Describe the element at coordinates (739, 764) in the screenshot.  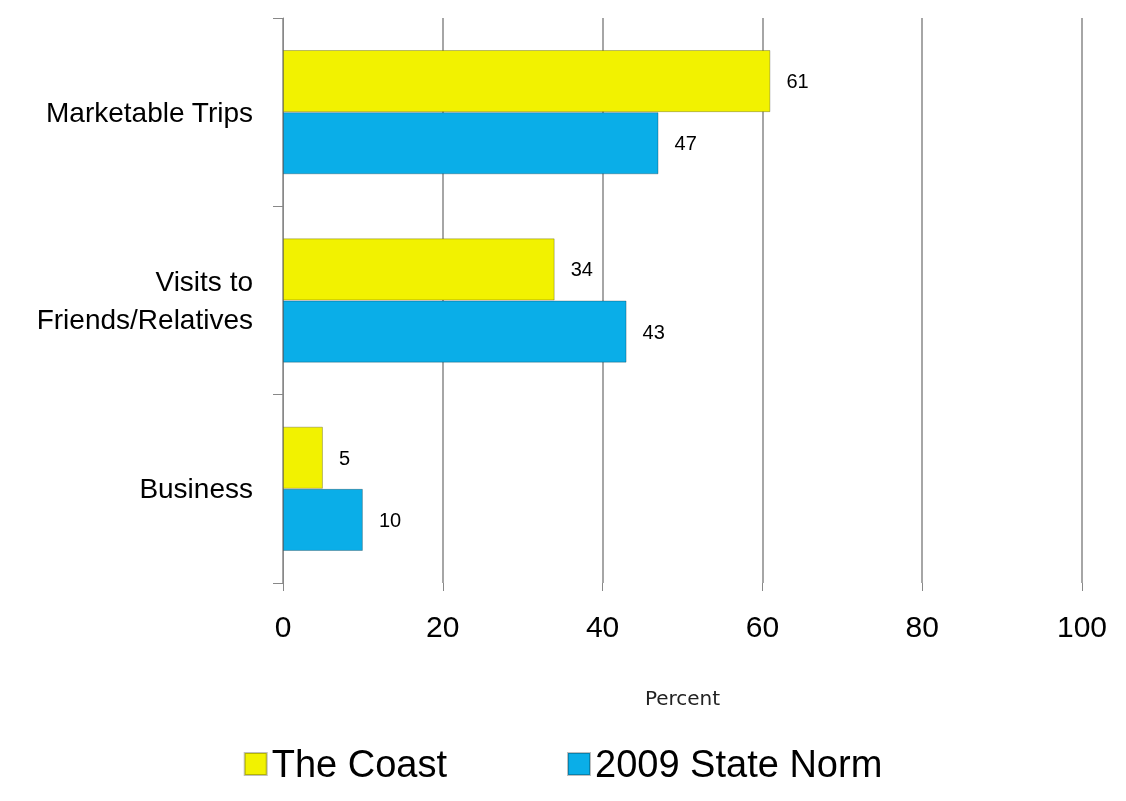
I see `legend-label: 2009 State Norm` at that location.